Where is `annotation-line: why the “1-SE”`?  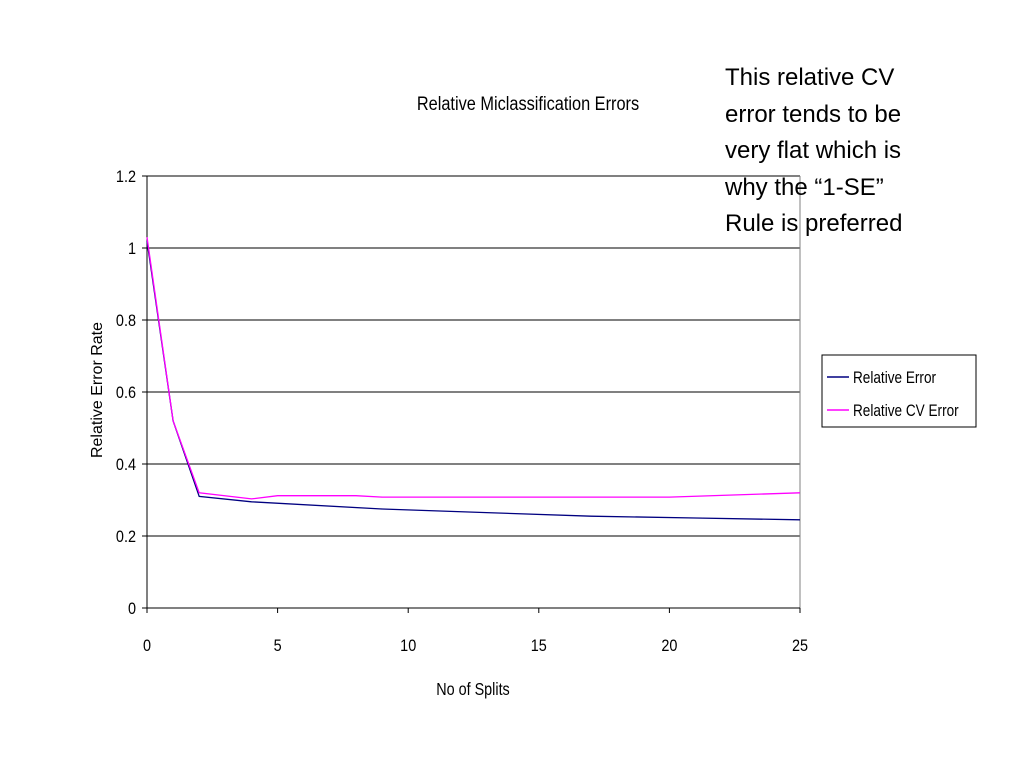
annotation-line: why the “1-SE” is located at coordinates (804, 187).